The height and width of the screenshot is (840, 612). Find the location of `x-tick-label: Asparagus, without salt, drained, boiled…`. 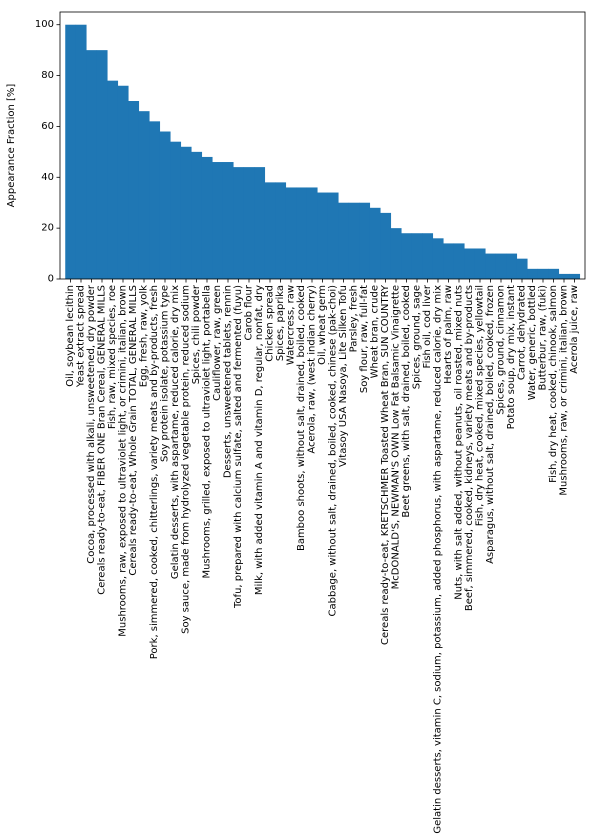

x-tick-label: Asparagus, without salt, drained, boiled… is located at coordinates (490, 424).